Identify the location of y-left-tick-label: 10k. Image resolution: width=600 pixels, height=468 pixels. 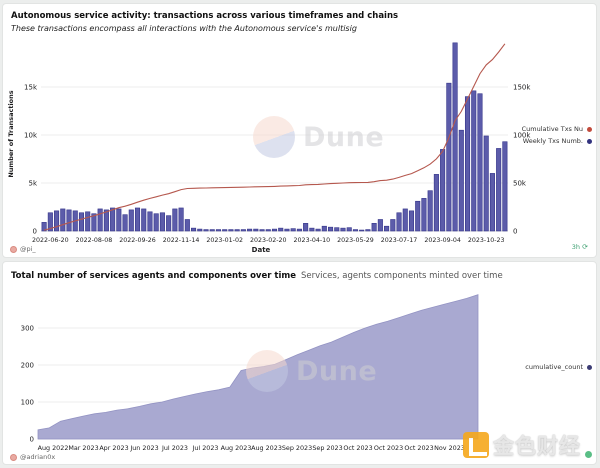
(31, 136).